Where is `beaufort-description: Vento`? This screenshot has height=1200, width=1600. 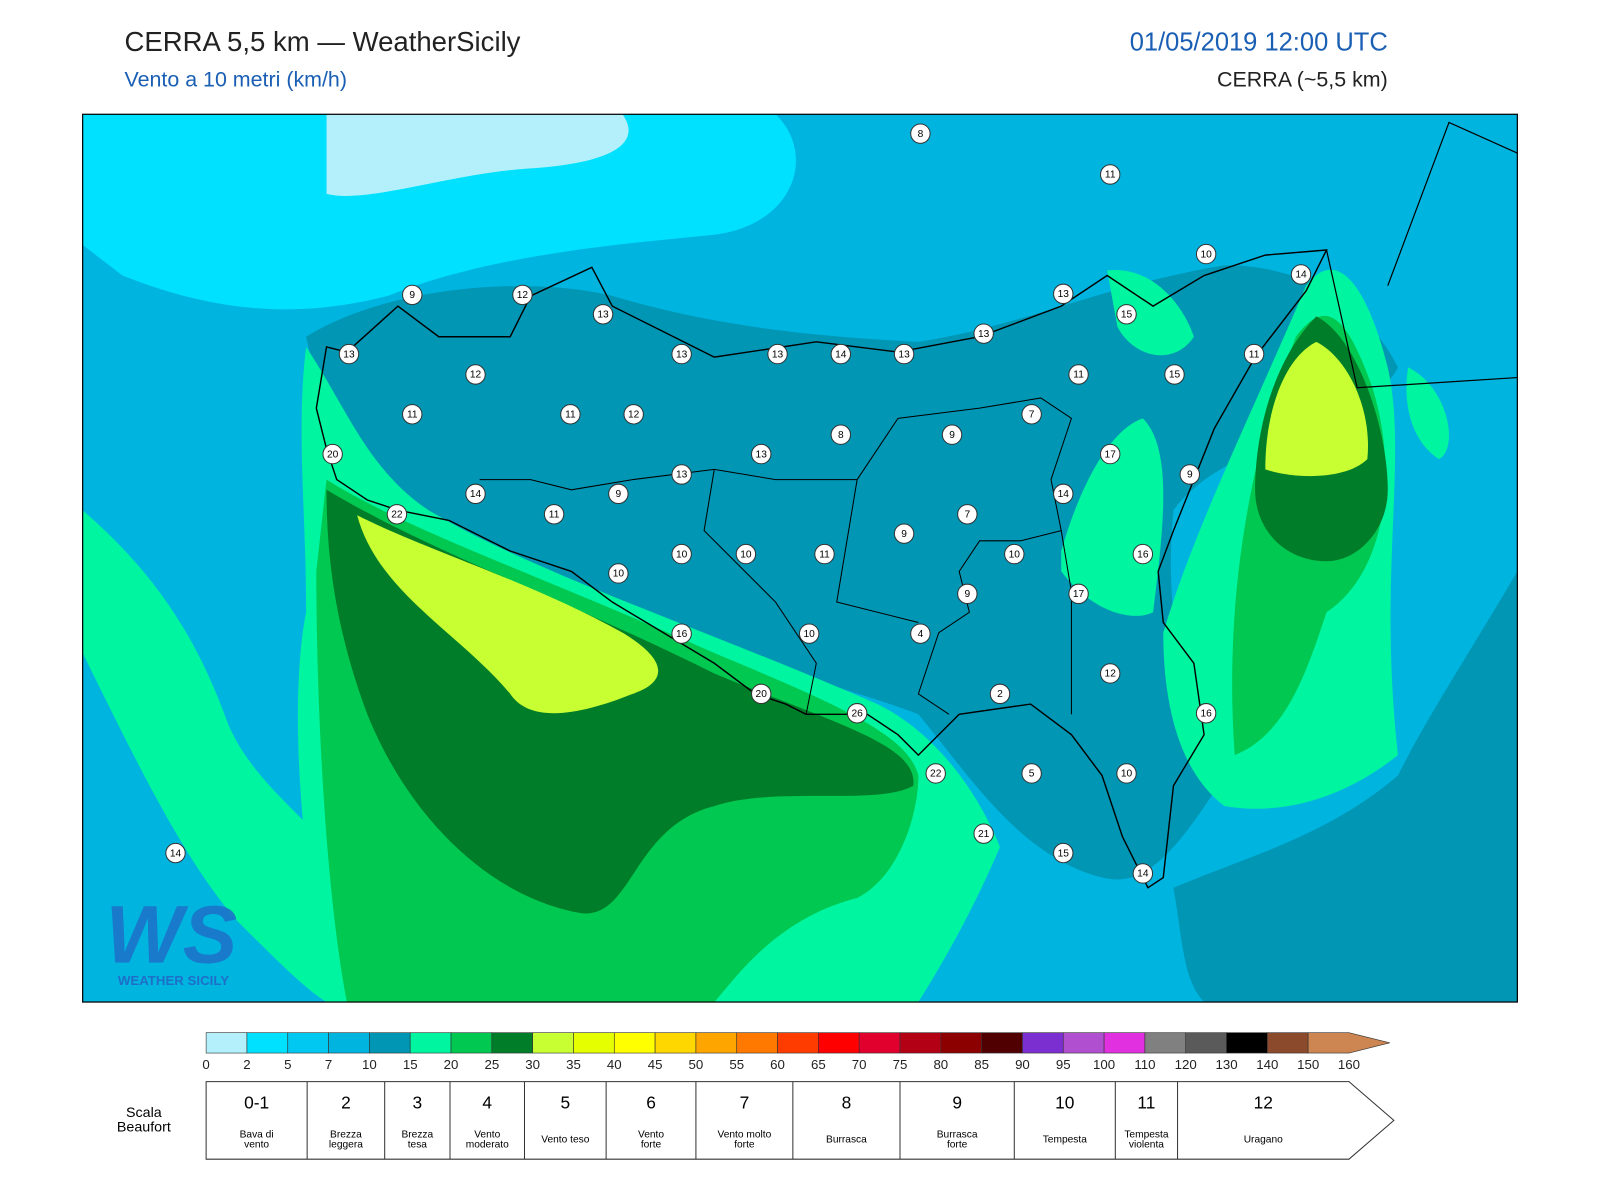
beaufort-description: Vento is located at coordinates (651, 1134).